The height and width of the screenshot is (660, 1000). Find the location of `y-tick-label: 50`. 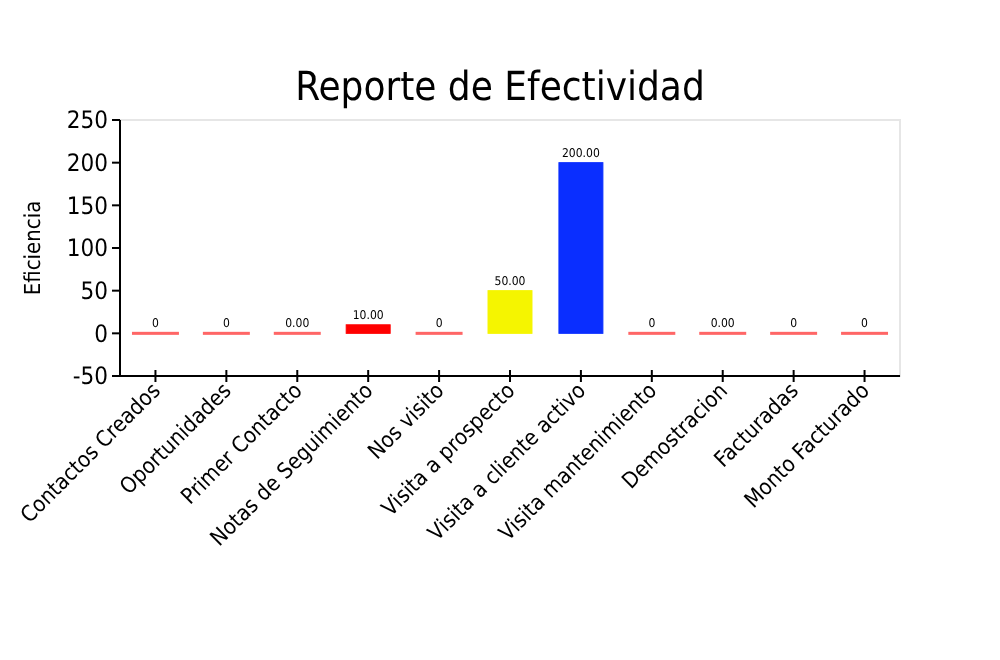

y-tick-label: 50 is located at coordinates (94, 291).